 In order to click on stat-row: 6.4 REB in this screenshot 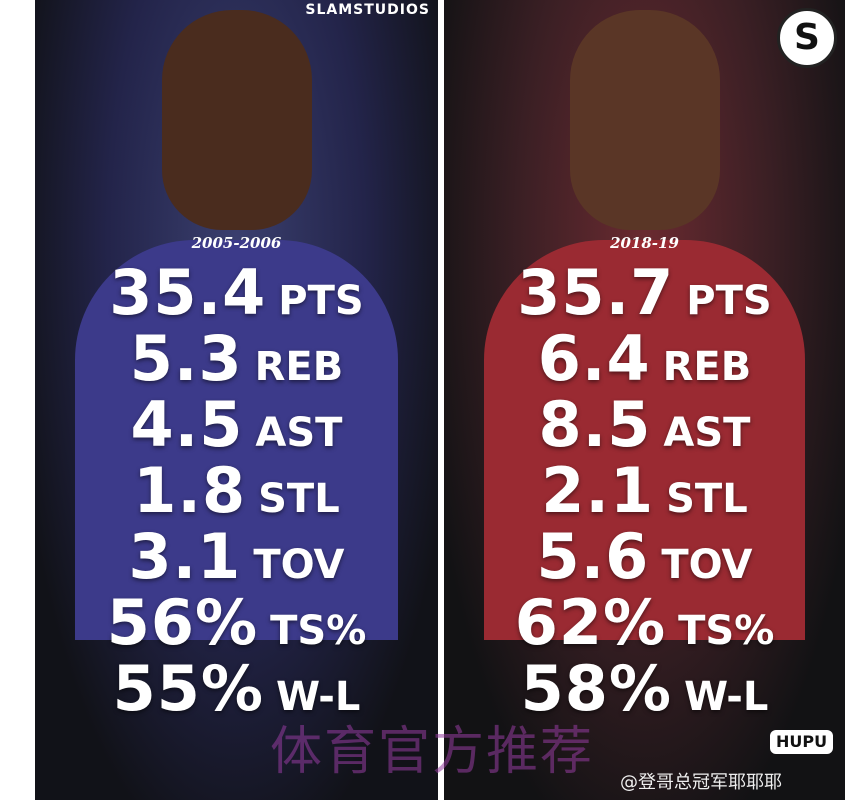, I will do `click(644, 359)`.